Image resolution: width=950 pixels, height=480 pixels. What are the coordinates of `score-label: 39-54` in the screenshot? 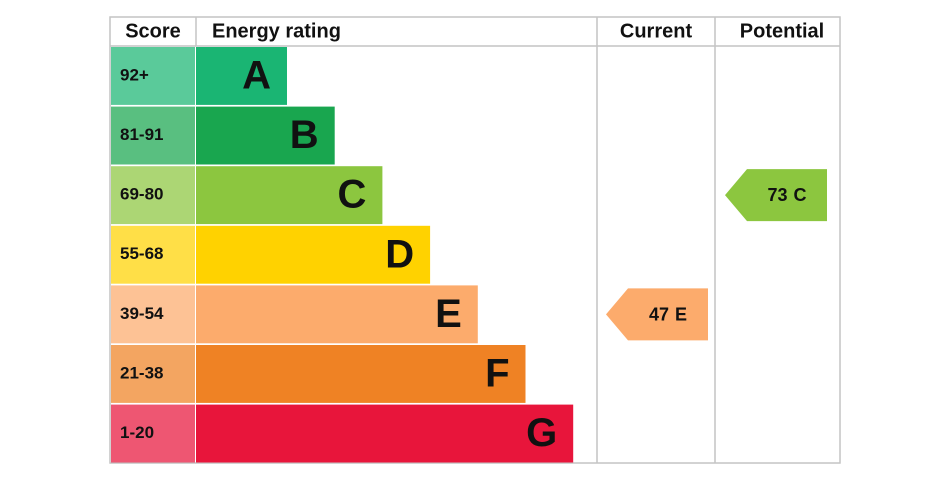 It's located at (142, 313).